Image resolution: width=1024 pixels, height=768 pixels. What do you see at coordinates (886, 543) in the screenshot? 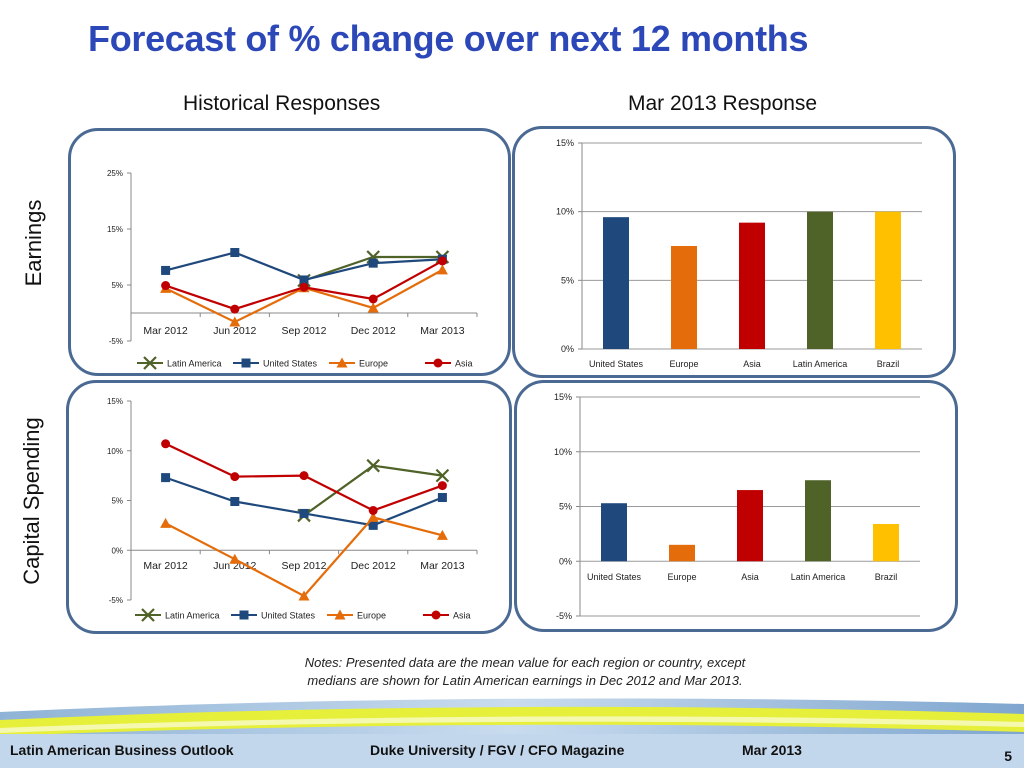
I see `bar-brazil` at bounding box center [886, 543].